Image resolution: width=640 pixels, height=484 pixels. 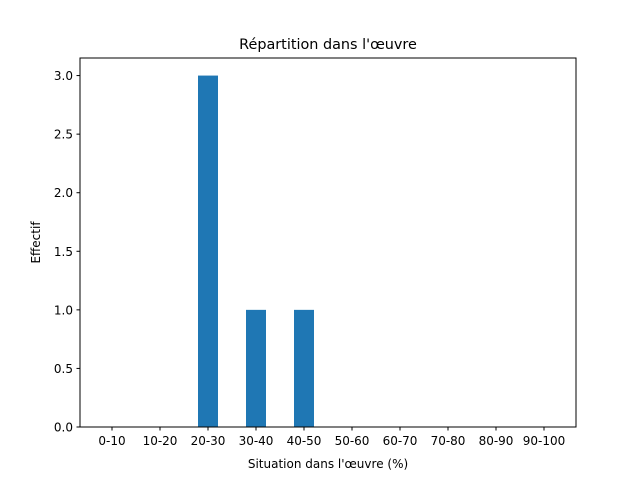 I want to click on y-tick-label: 1.0, so click(x=63, y=310).